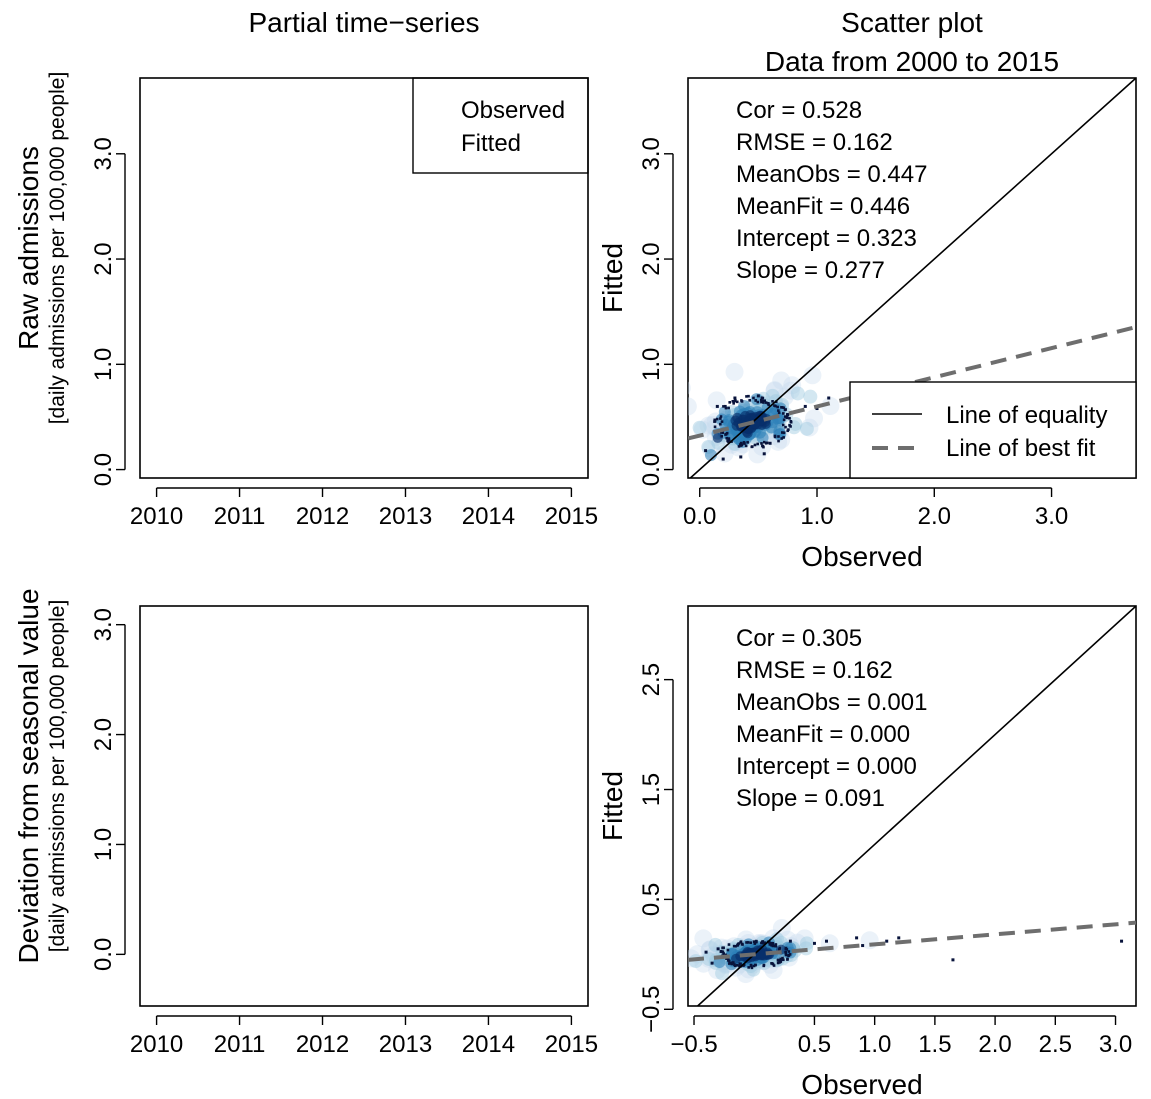  Describe the element at coordinates (814, 142) in the screenshot. I see `stat-line: RMSE = 0.162` at that location.